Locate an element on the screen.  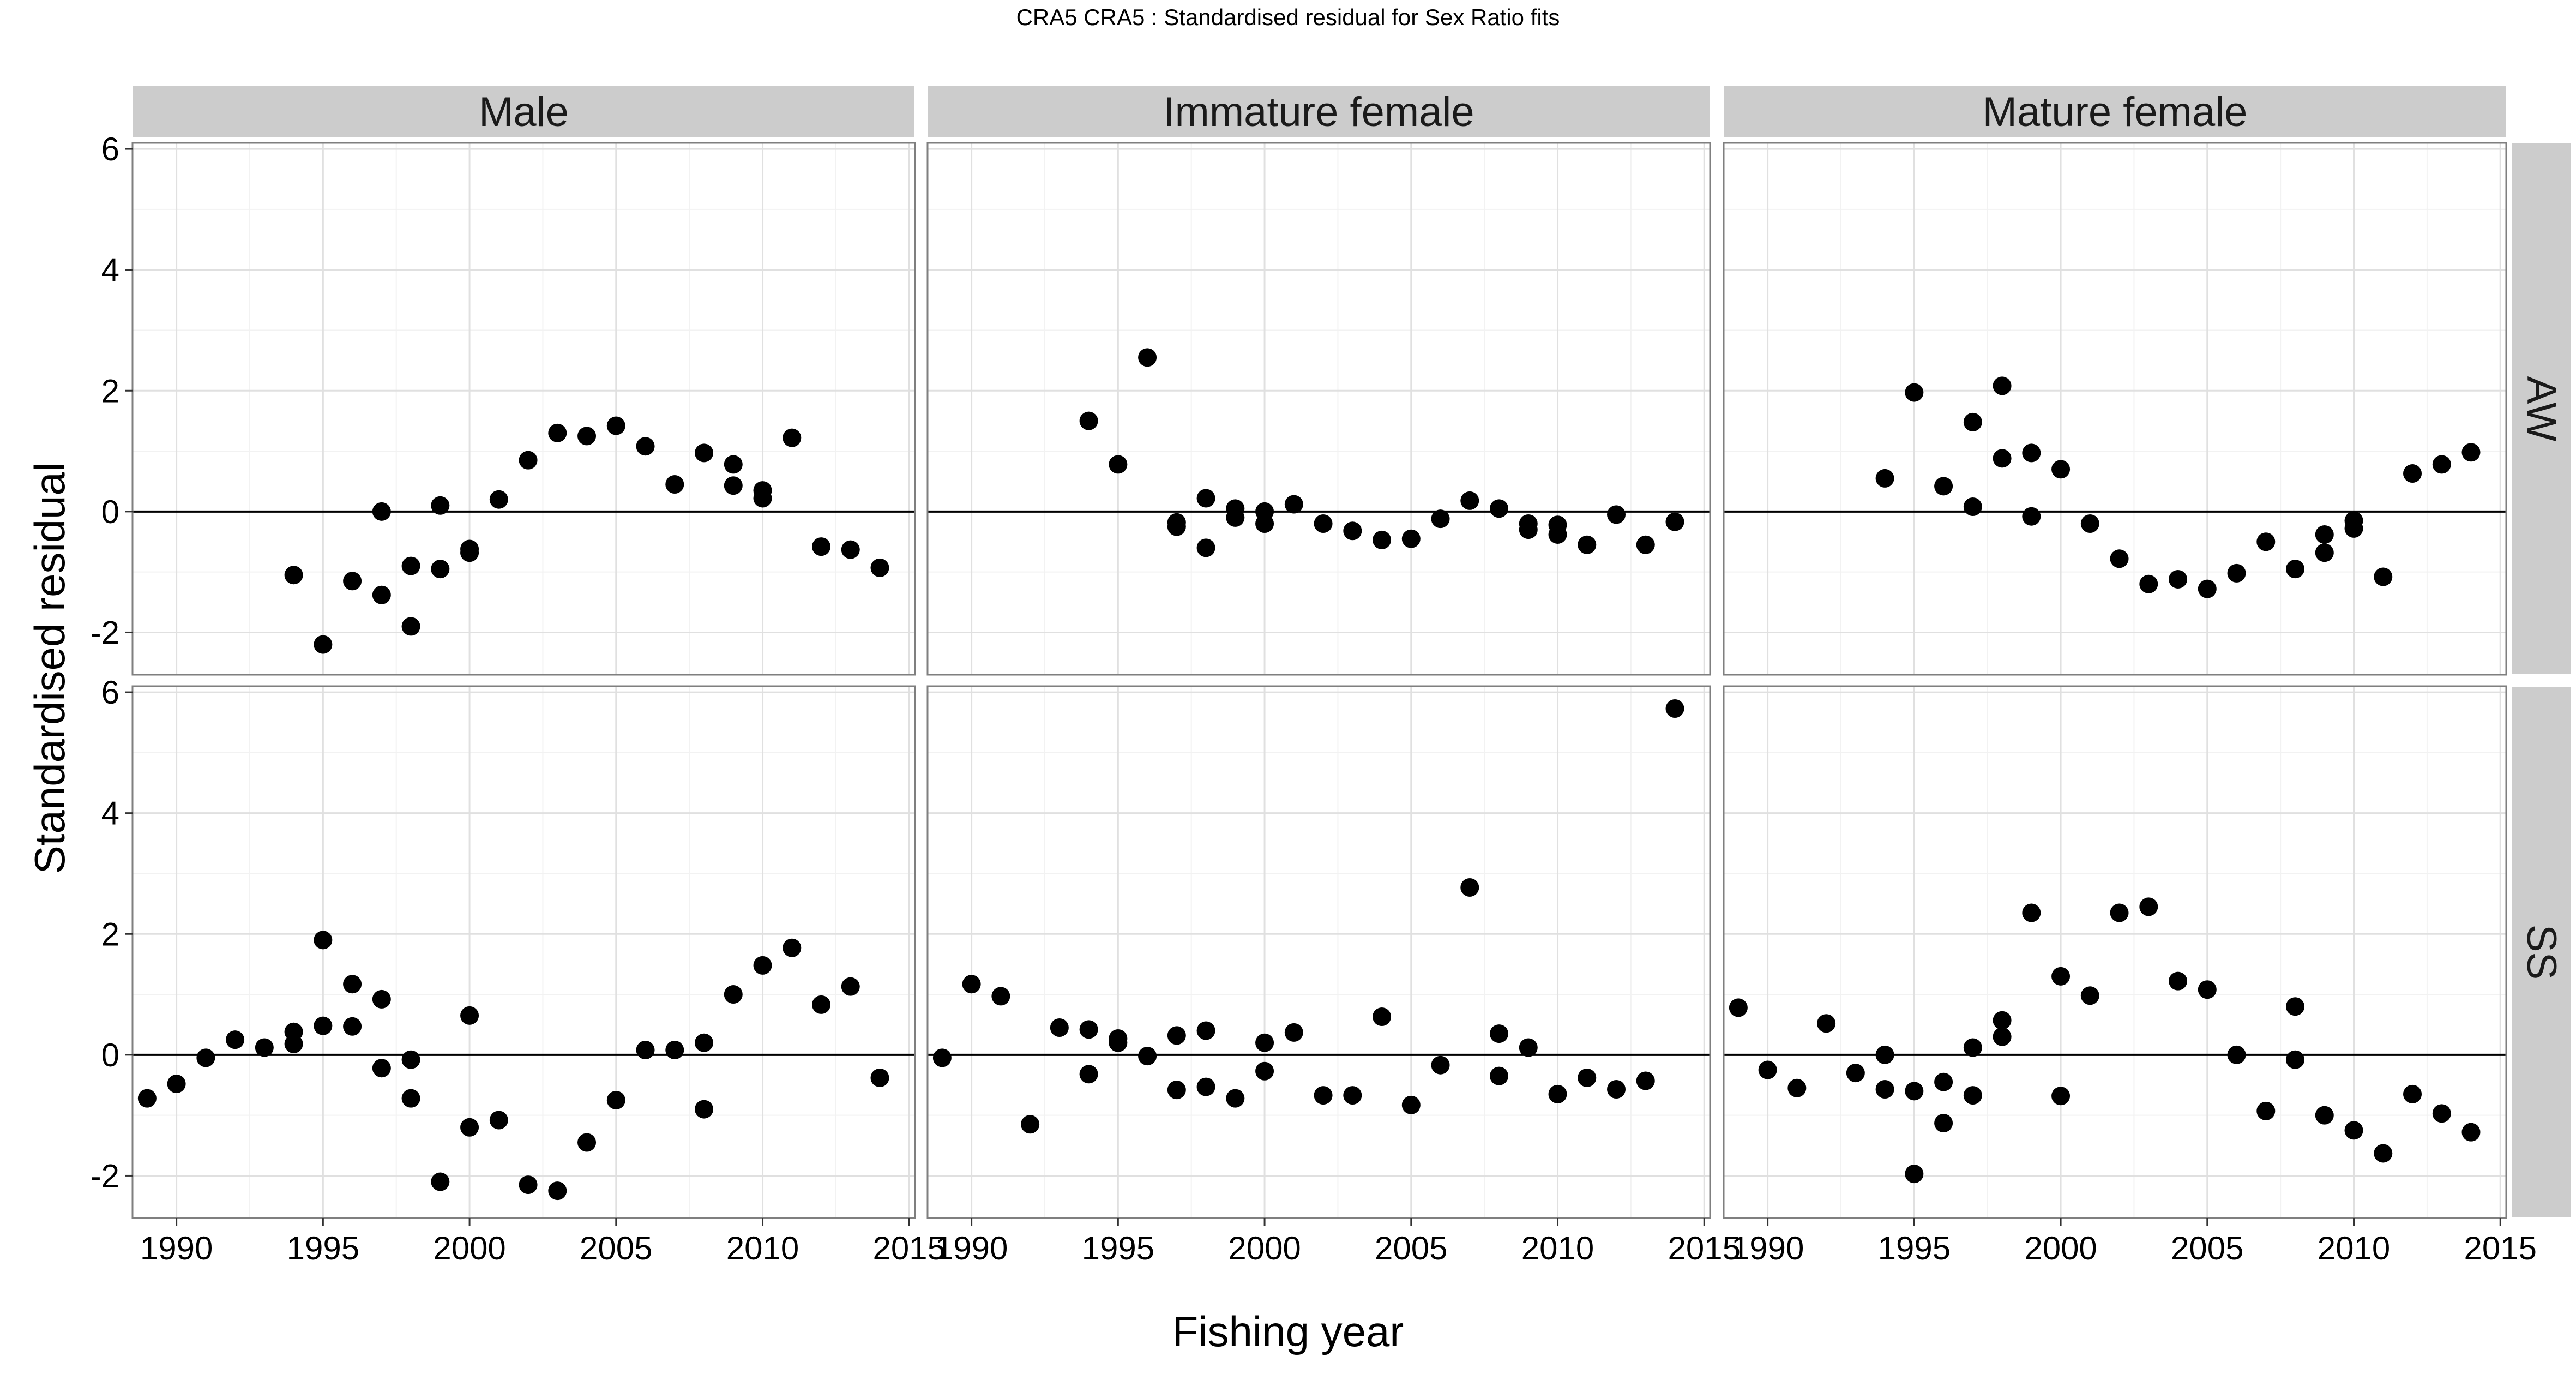
x-tick-label: 2005 is located at coordinates (616, 1248).